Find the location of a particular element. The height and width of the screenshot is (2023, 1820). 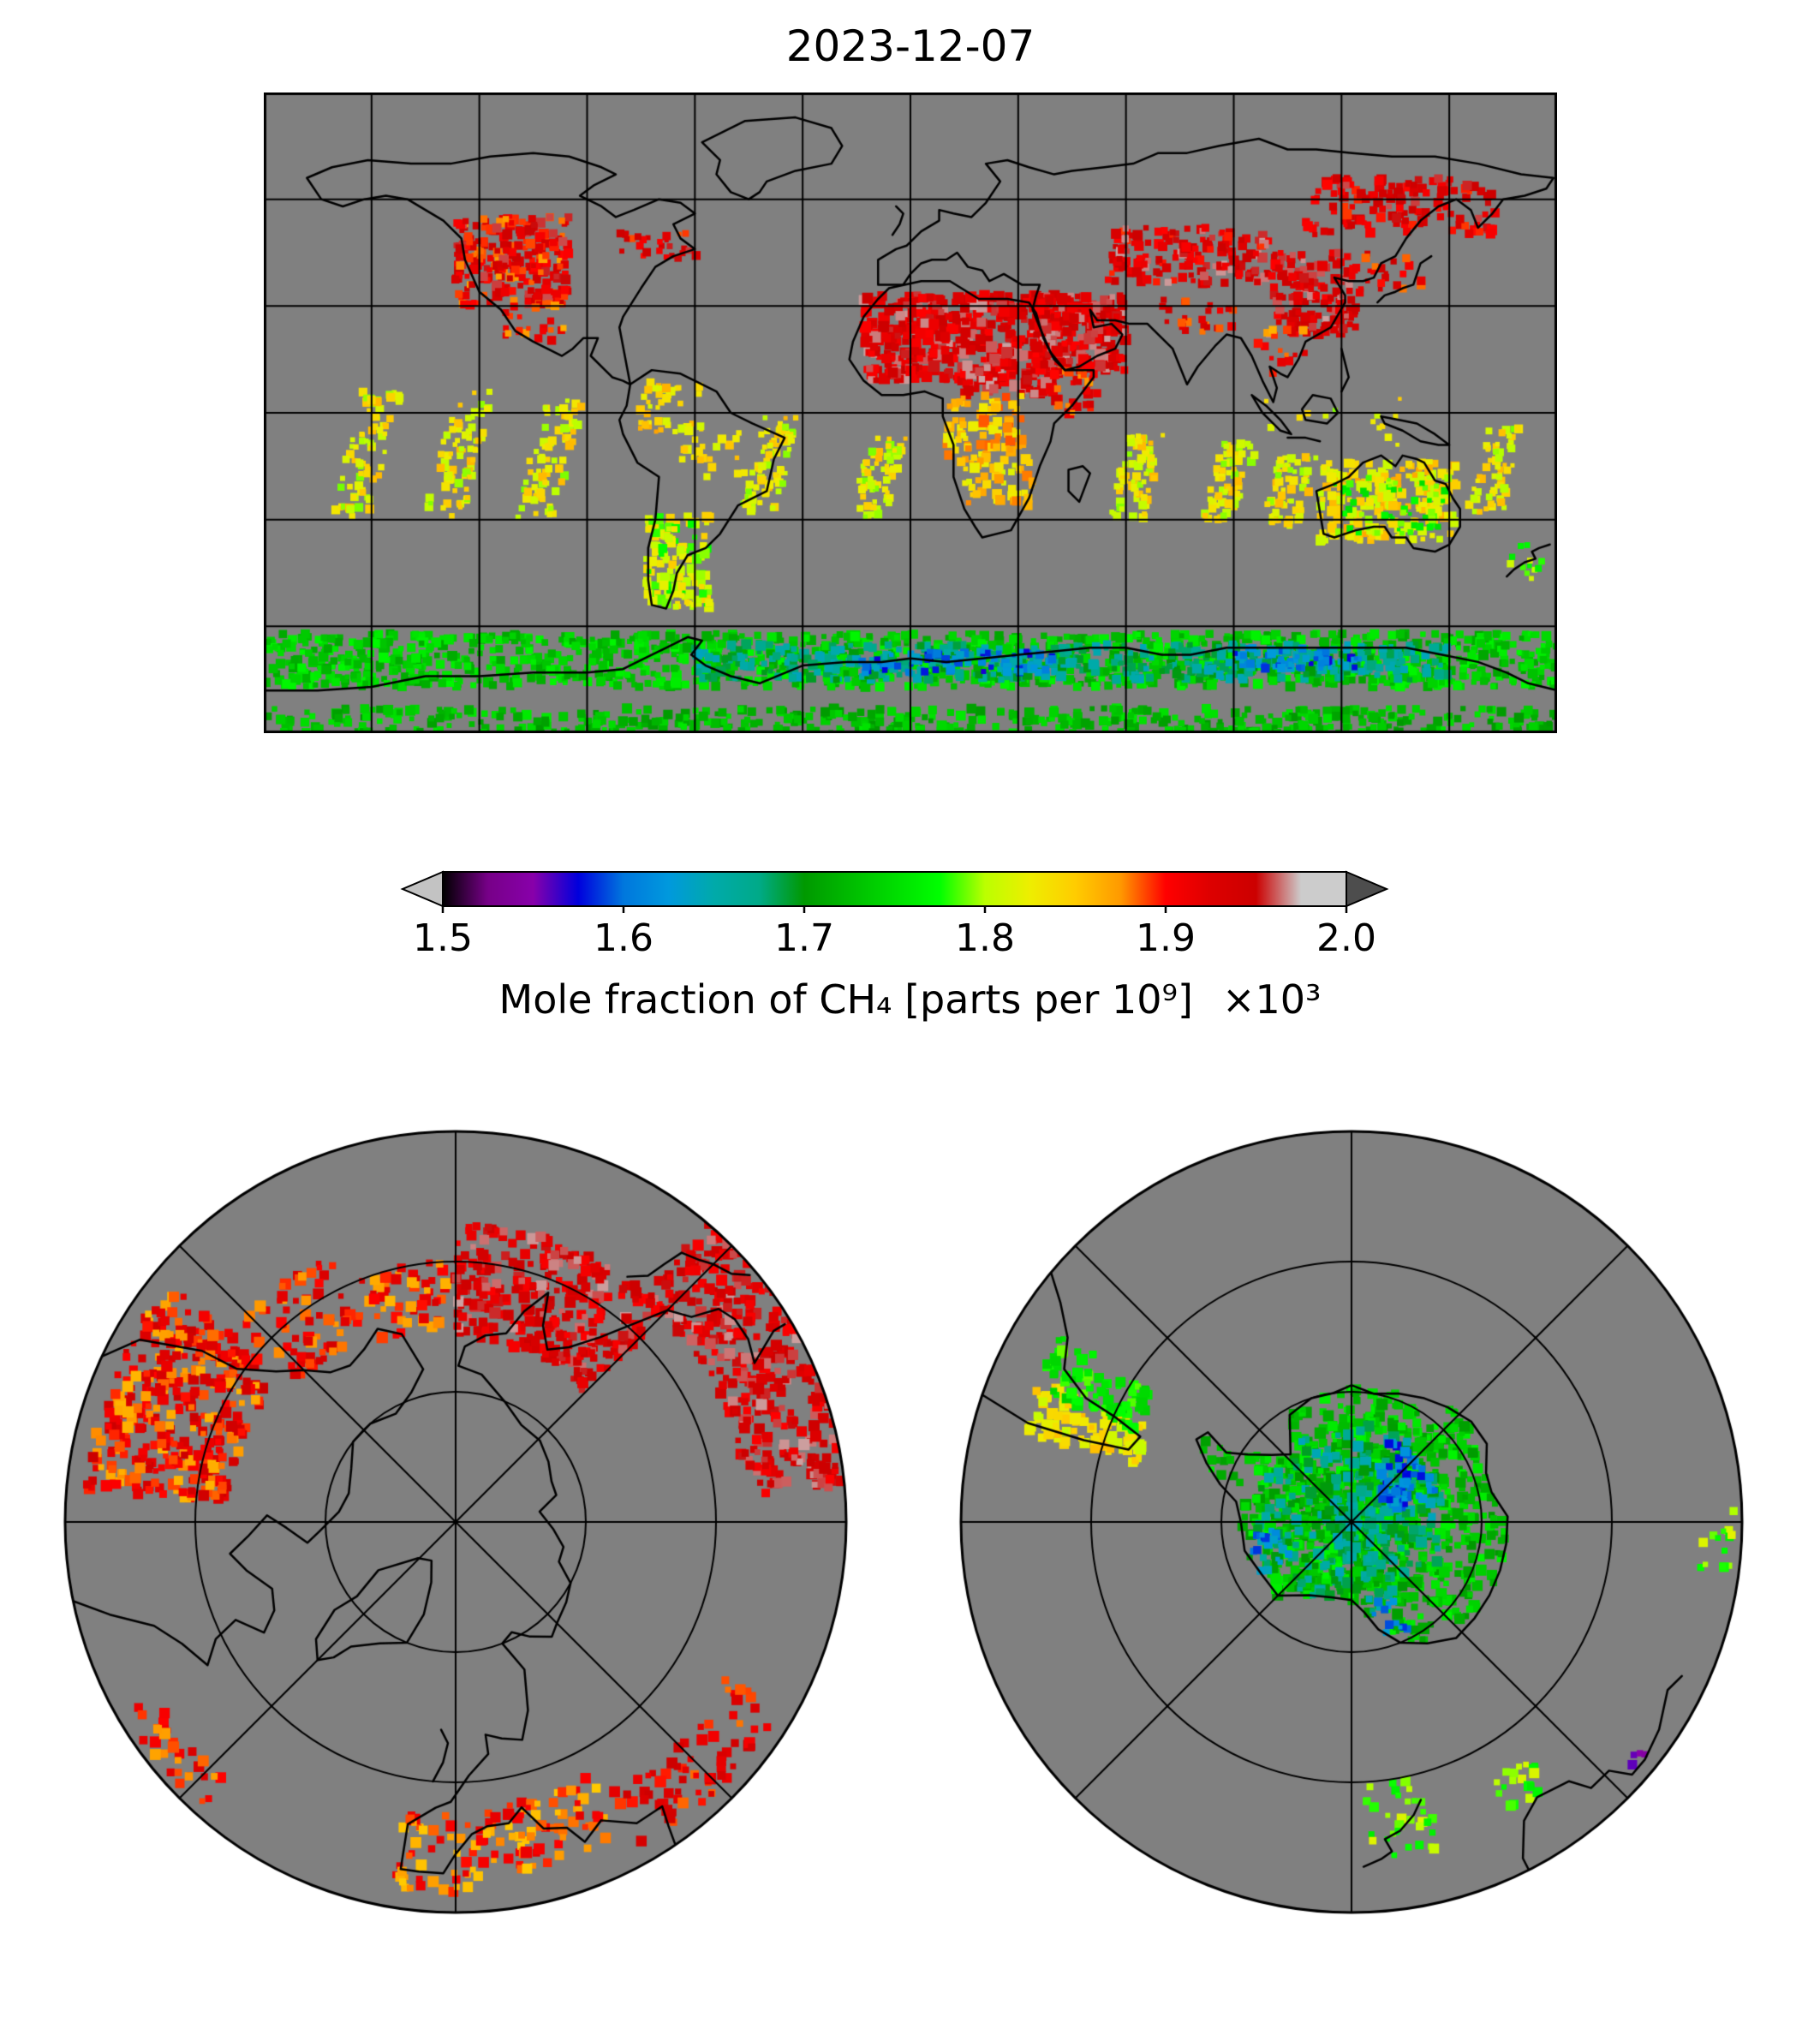

colorbar-ticks: 1.5 1.6 1.7 1.8 1.9 2.0 is located at coordinates (894, 940).